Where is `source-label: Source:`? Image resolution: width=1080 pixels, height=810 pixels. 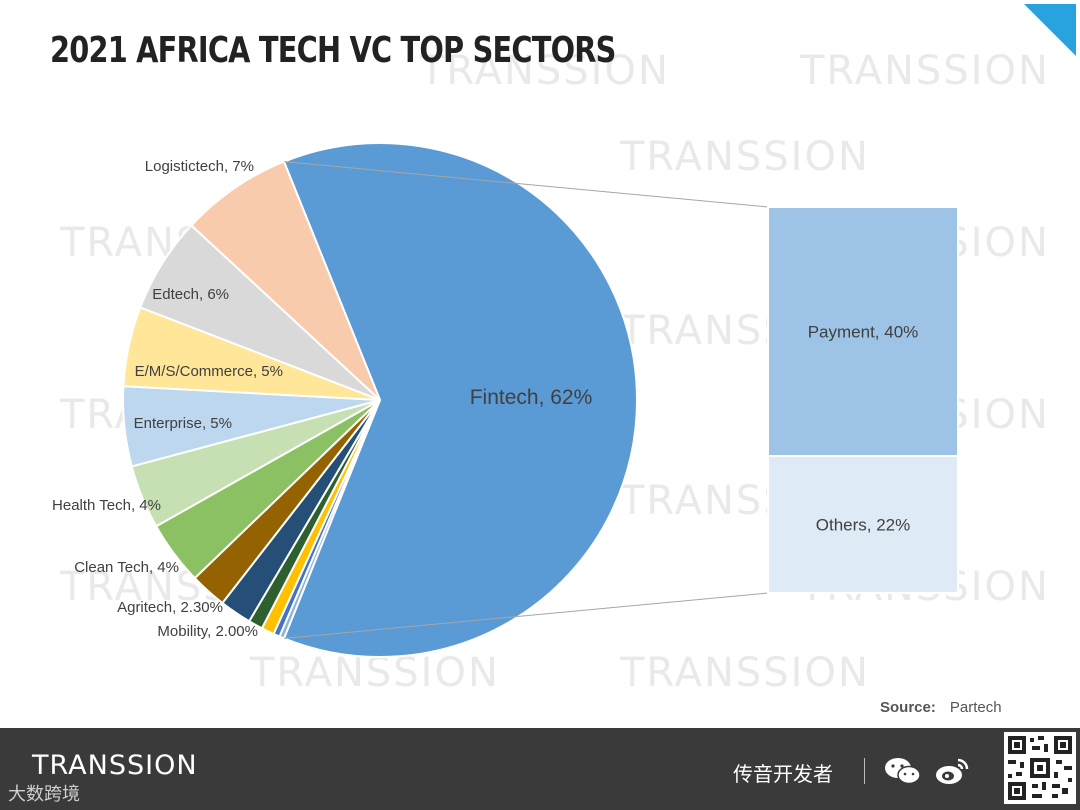 source-label: Source: is located at coordinates (908, 707).